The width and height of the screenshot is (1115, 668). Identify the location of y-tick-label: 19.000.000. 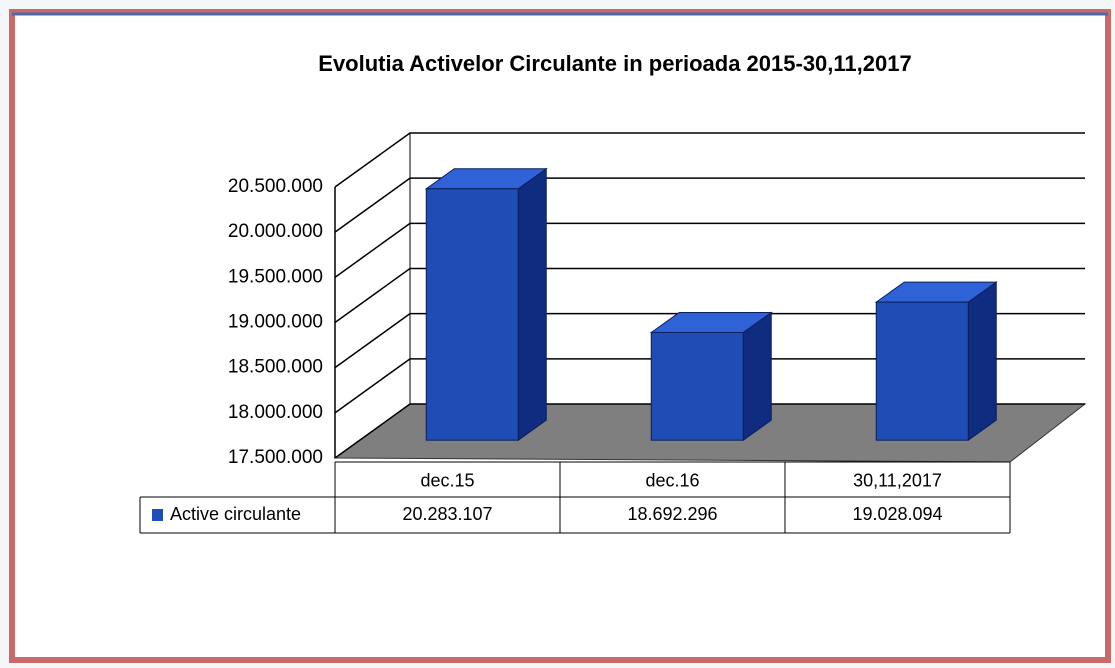
(275, 322).